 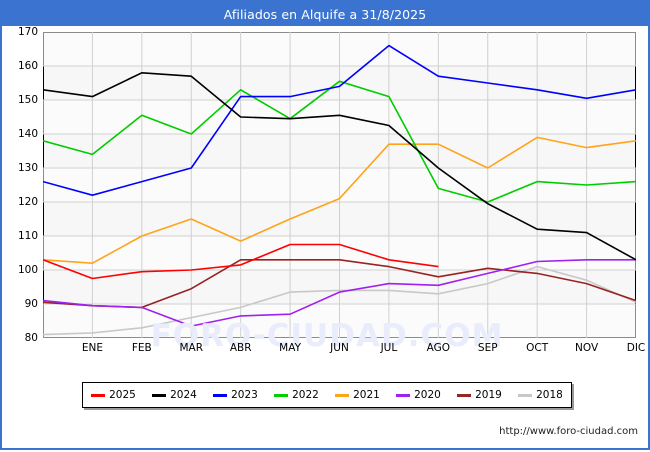 I want to click on y-axis-tick-label: 130, so click(x=27, y=168).